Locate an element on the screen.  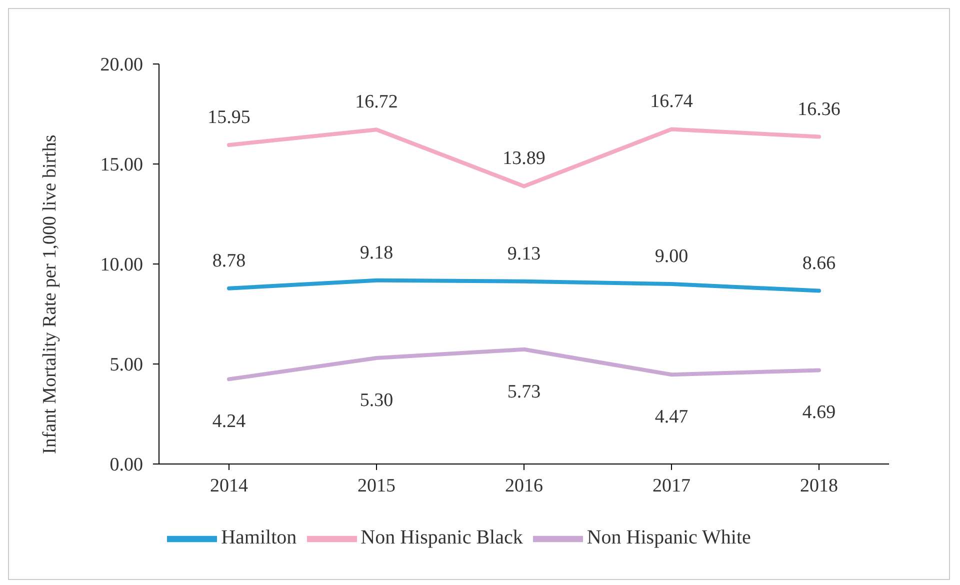
y-tick-label: 20.00 is located at coordinates (121, 65).